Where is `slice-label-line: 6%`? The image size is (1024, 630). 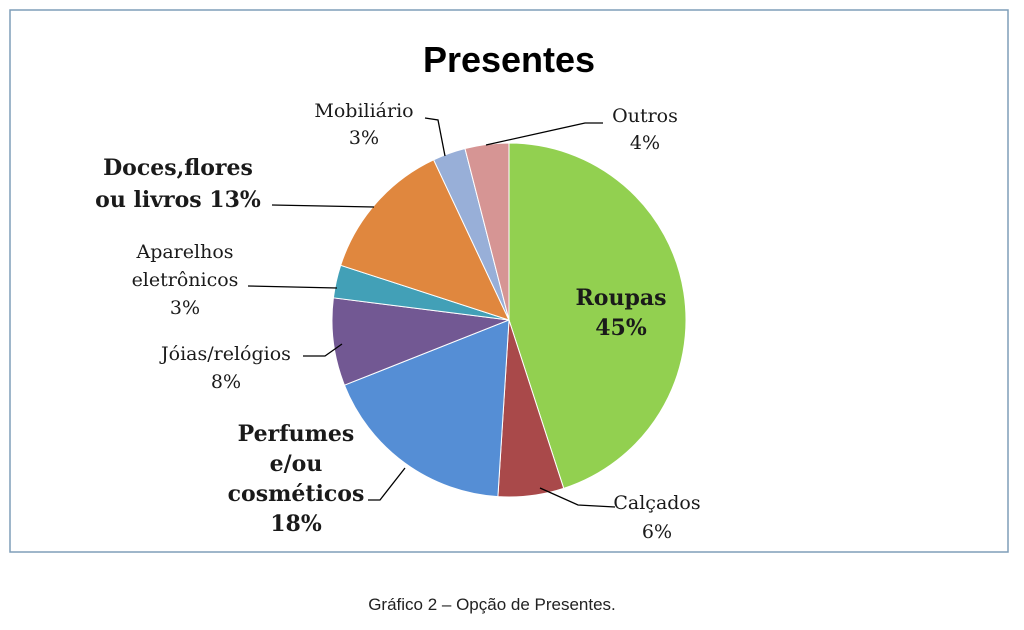
slice-label-line: 6% is located at coordinates (657, 532).